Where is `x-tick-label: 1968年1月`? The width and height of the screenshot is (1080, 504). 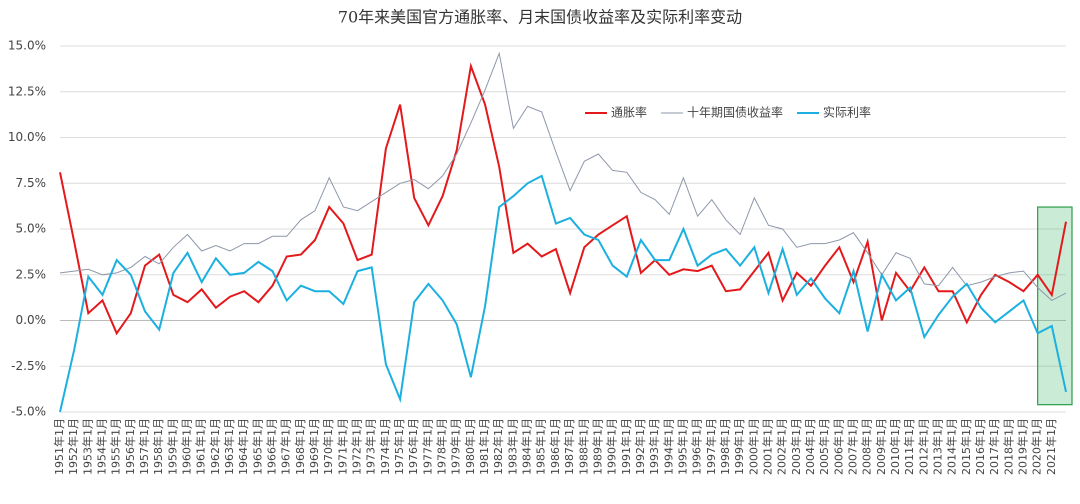
x-tick-label: 1968年1月 is located at coordinates (300, 446).